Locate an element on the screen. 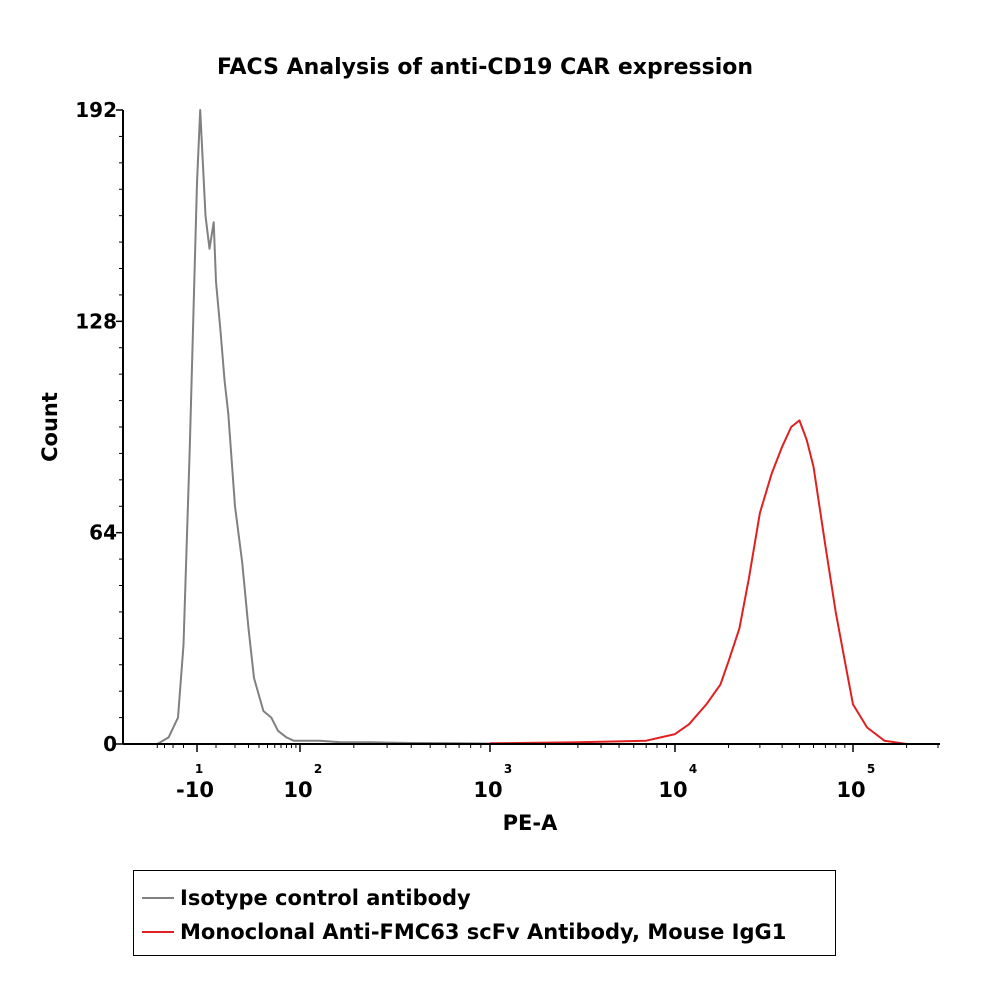  x-tick-base: -10 is located at coordinates (195, 790).